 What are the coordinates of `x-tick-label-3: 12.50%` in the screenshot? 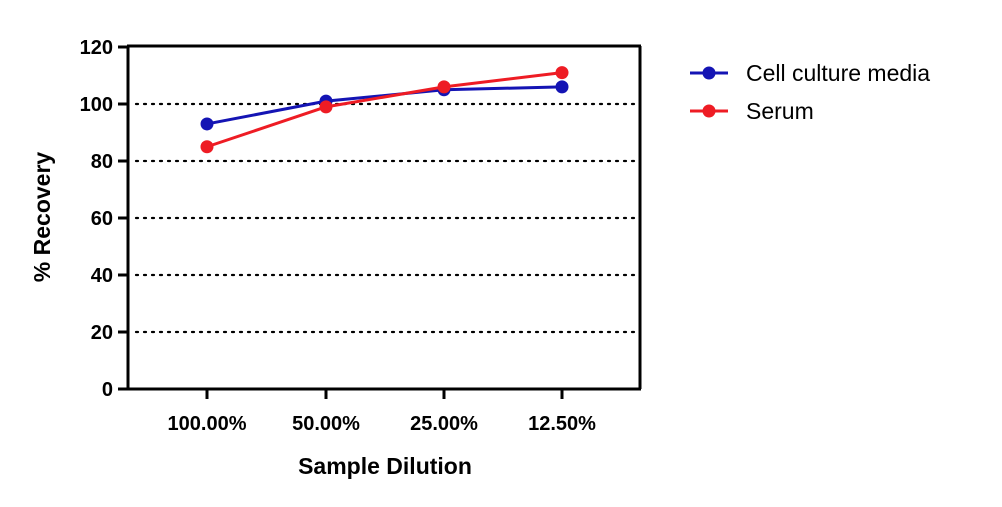 It's located at (562, 424).